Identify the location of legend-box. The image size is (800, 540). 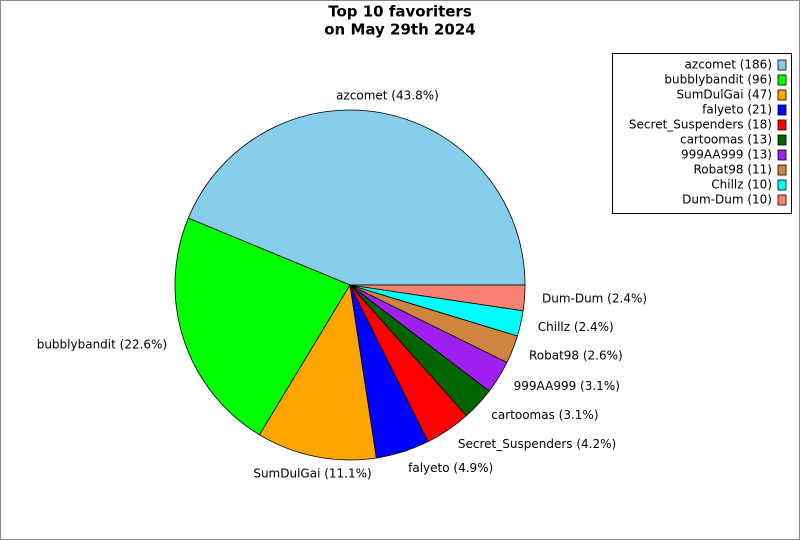
(702, 133).